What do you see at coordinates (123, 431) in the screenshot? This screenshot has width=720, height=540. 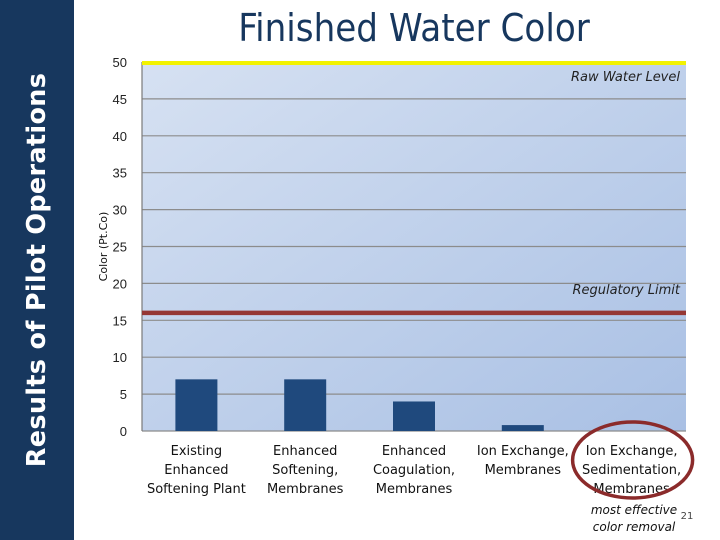 I see `y-tick-label: 0` at bounding box center [123, 431].